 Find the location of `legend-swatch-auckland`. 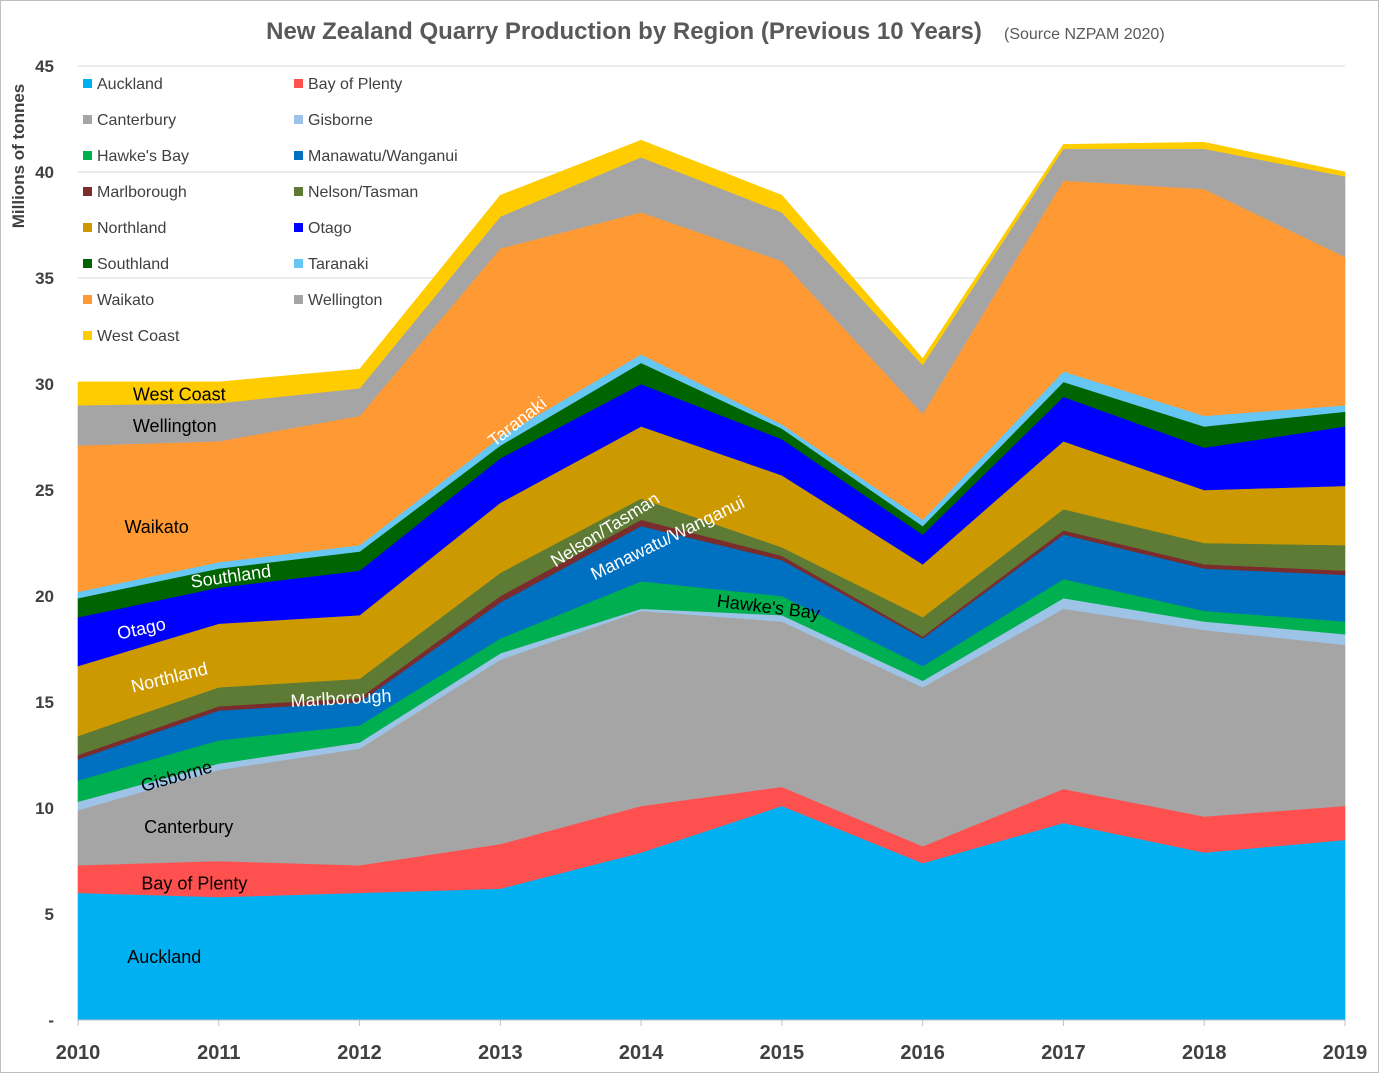

legend-swatch-auckland is located at coordinates (87, 83).